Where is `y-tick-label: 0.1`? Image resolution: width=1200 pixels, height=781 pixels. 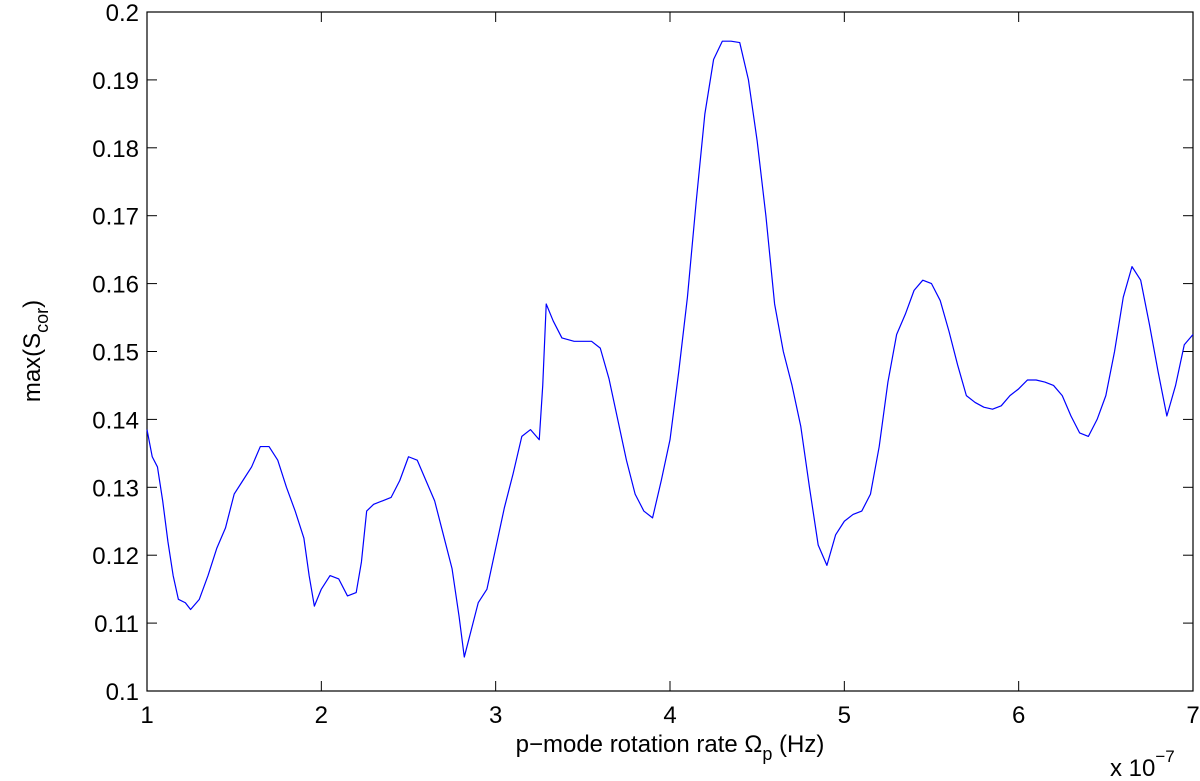
y-tick-label: 0.1 is located at coordinates (122, 692).